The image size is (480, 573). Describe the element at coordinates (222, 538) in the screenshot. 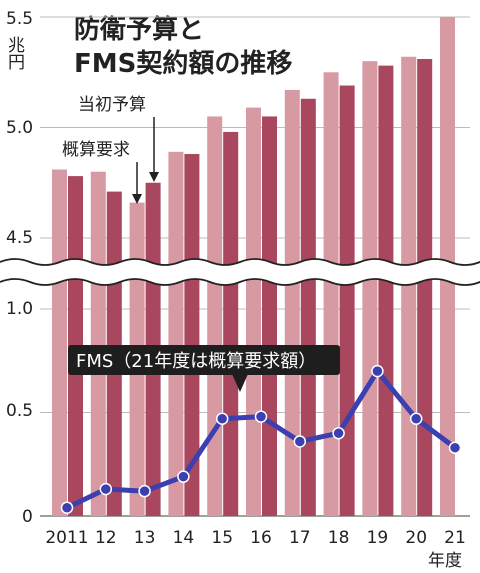

I see `x-tick-15: 15` at that location.